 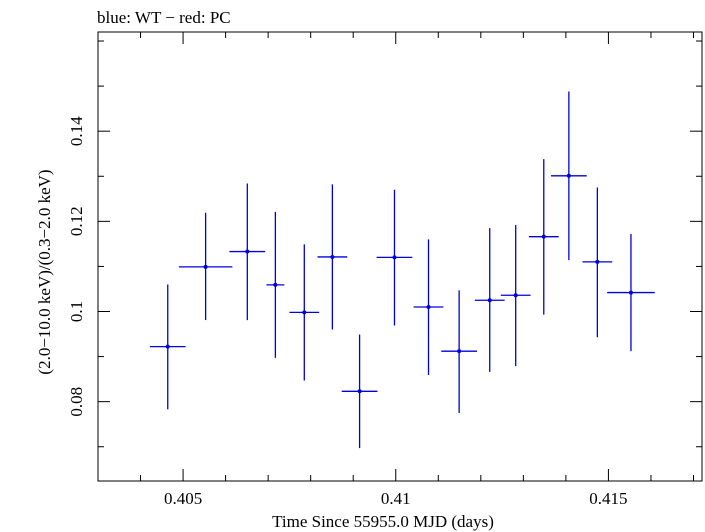 I want to click on x-tick-label: 0.415, so click(x=608, y=498).